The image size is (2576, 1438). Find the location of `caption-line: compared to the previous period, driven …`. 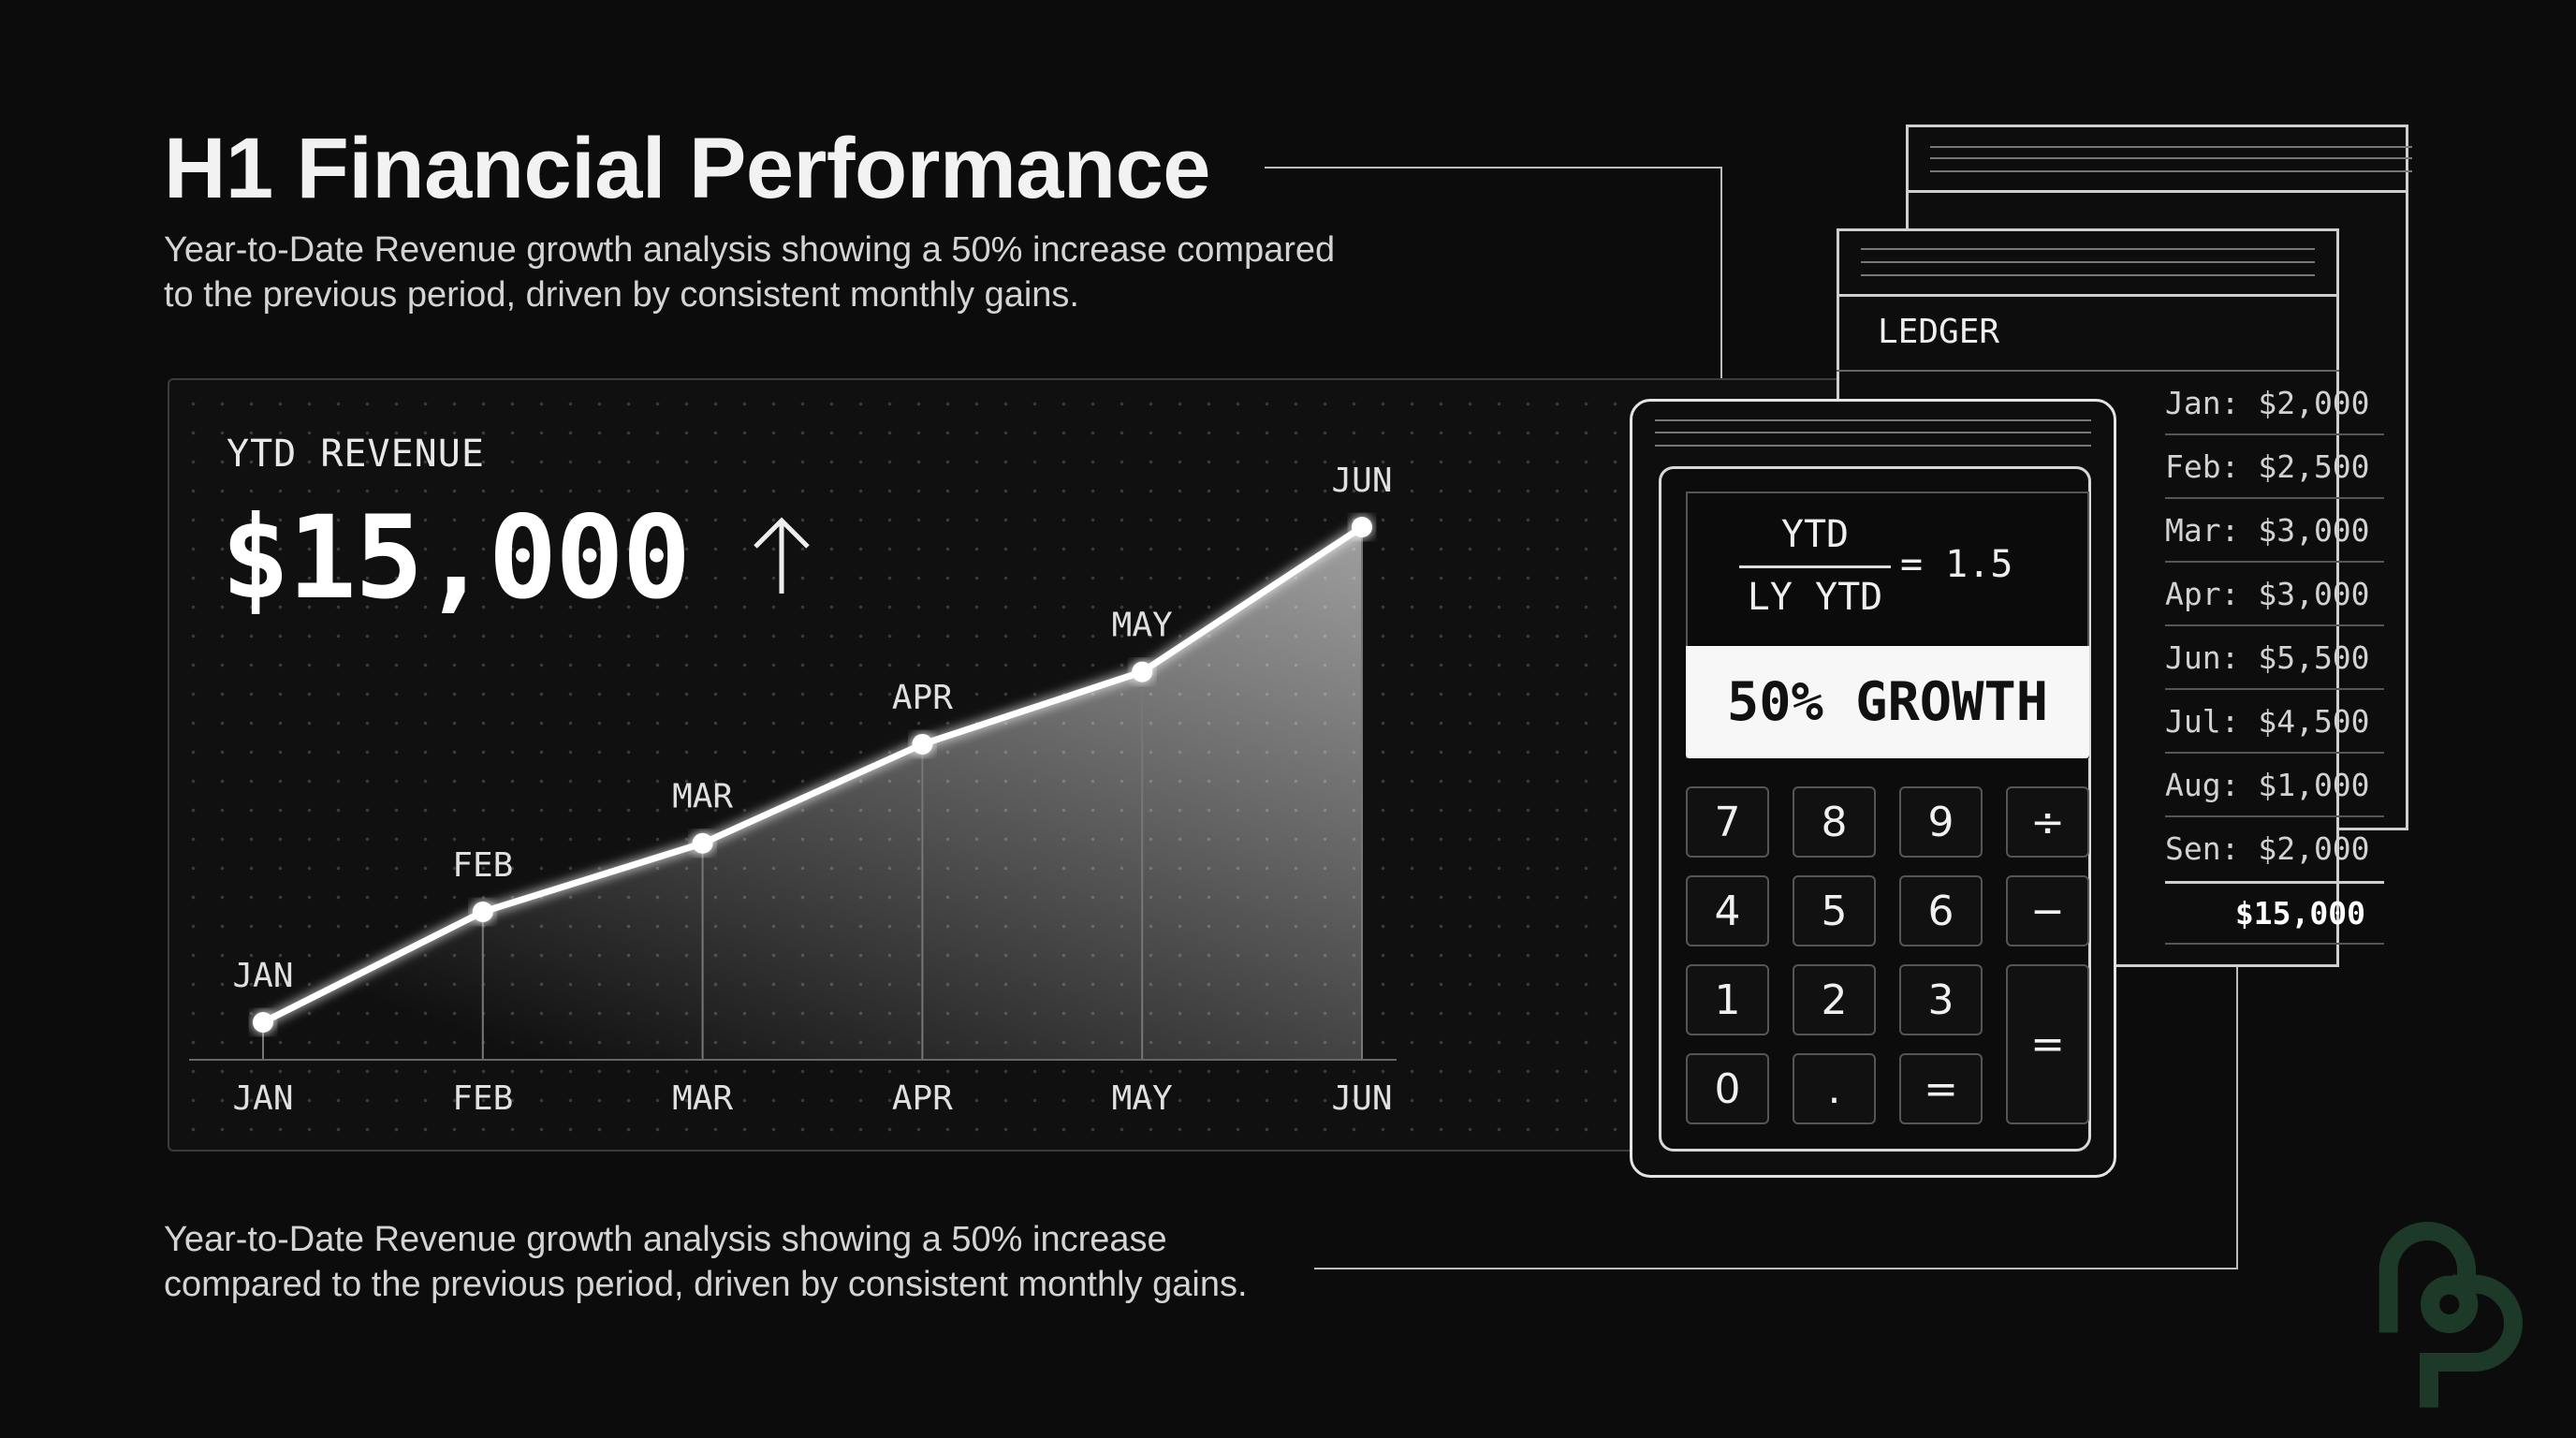

caption-line: compared to the previous period, driven … is located at coordinates (706, 1284).